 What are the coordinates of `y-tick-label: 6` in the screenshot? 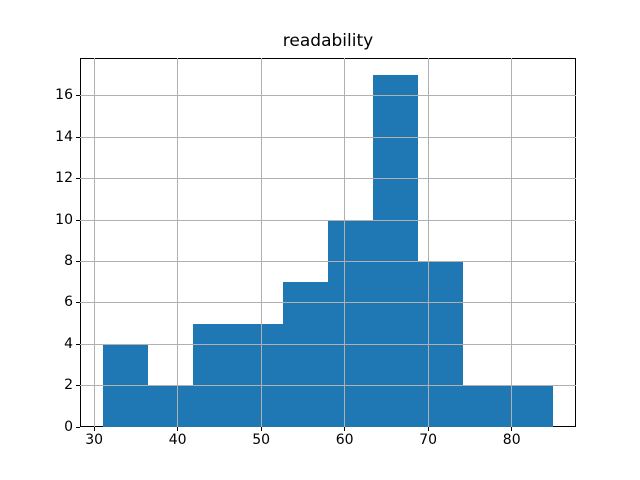 It's located at (68, 302).